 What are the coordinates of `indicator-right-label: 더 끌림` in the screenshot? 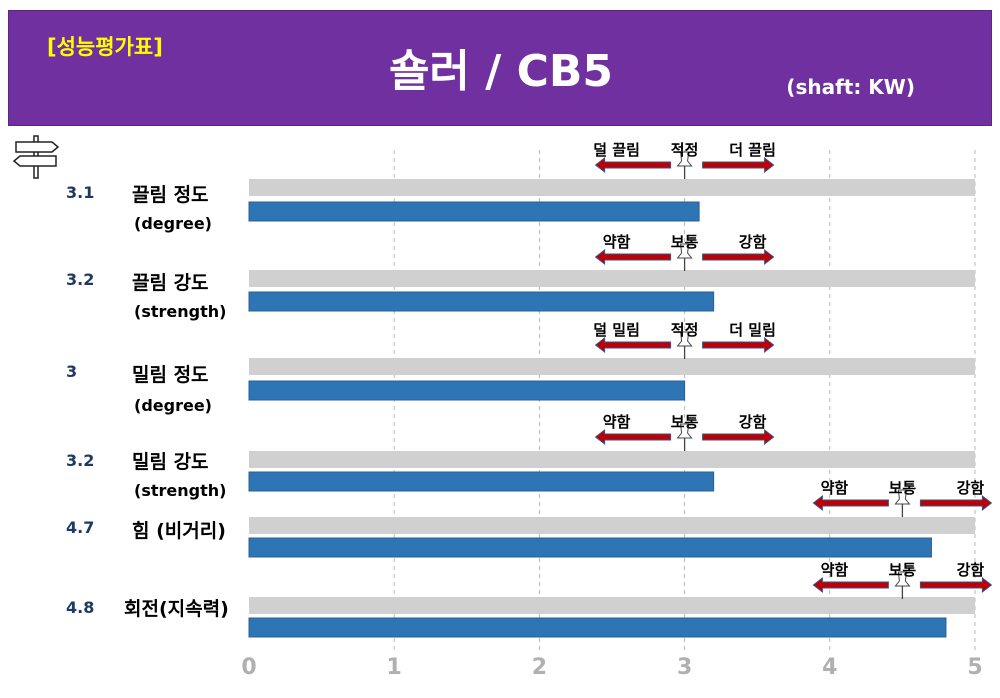 It's located at (752, 150).